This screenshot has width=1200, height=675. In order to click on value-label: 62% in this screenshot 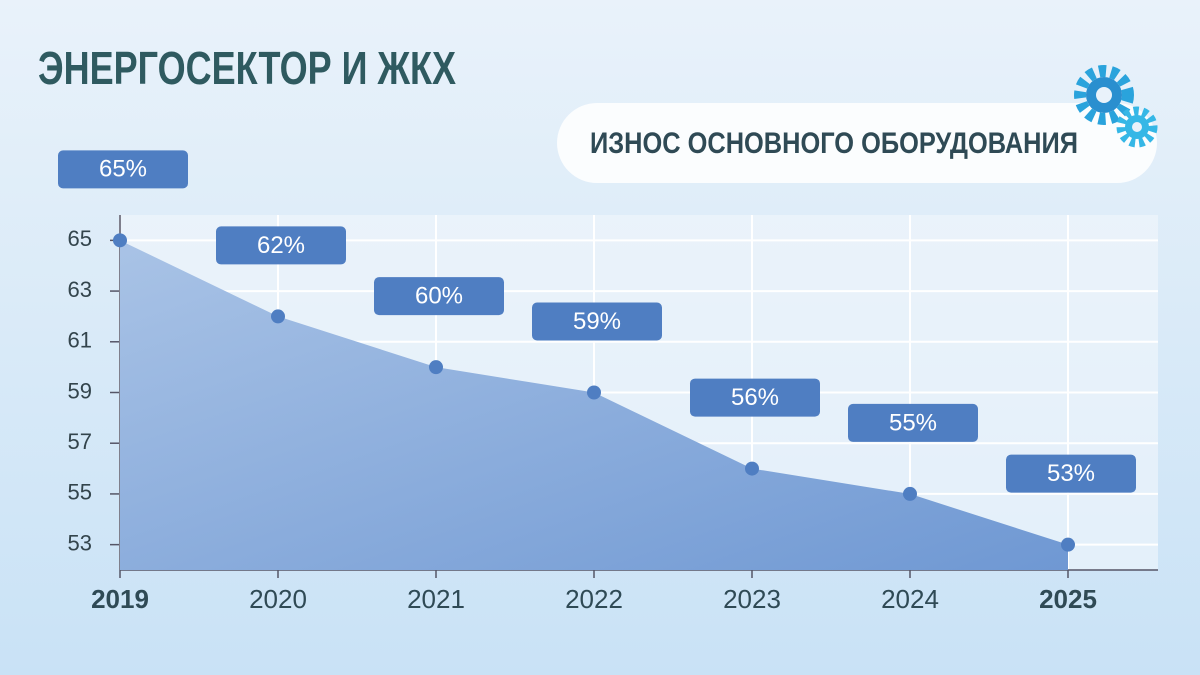, I will do `click(281, 245)`.